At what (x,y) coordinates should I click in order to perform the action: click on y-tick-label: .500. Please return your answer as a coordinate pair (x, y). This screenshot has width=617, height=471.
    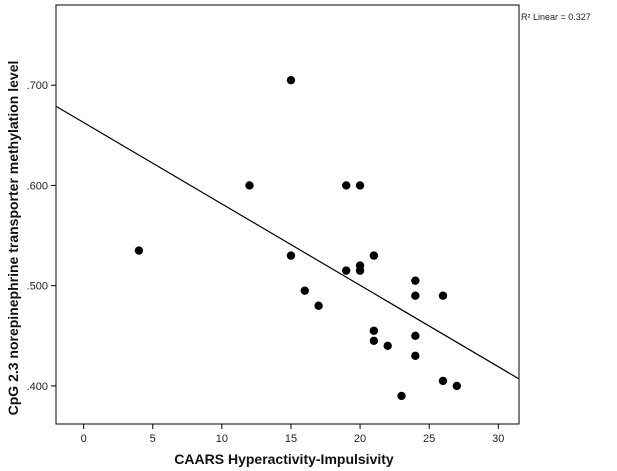
    Looking at the image, I should click on (37, 287).